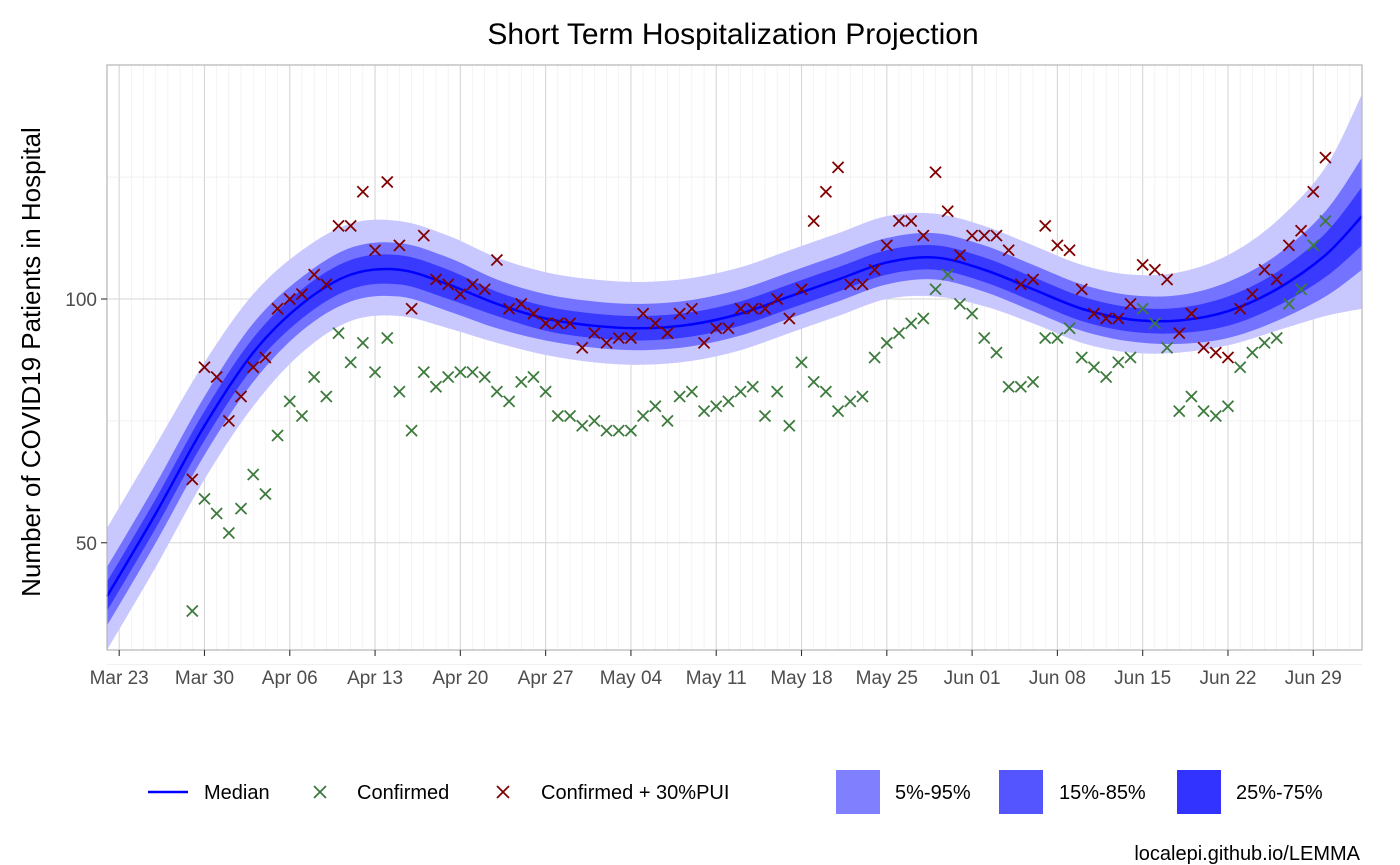 The height and width of the screenshot is (865, 1400). I want to click on legend-key-confirmed, so click(320, 792).